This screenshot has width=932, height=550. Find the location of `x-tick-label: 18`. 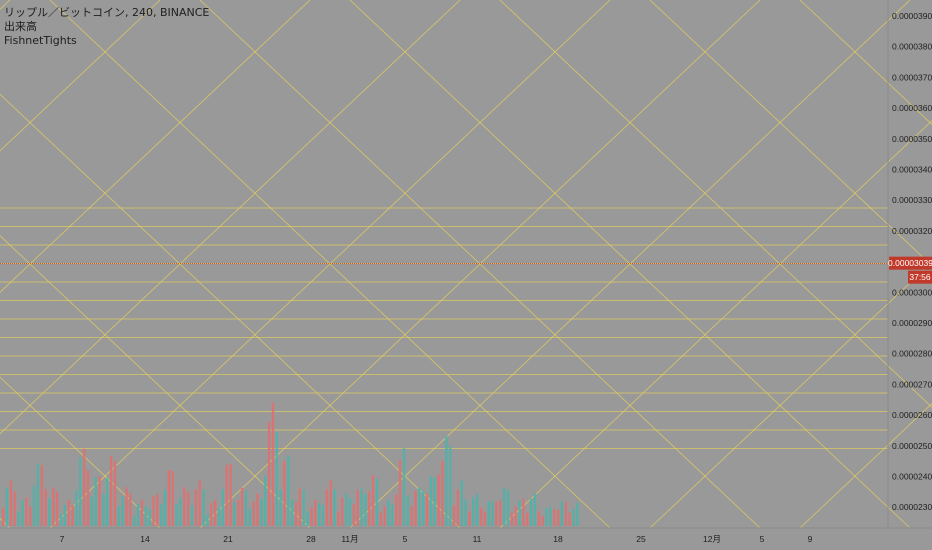

x-tick-label: 18 is located at coordinates (558, 539).